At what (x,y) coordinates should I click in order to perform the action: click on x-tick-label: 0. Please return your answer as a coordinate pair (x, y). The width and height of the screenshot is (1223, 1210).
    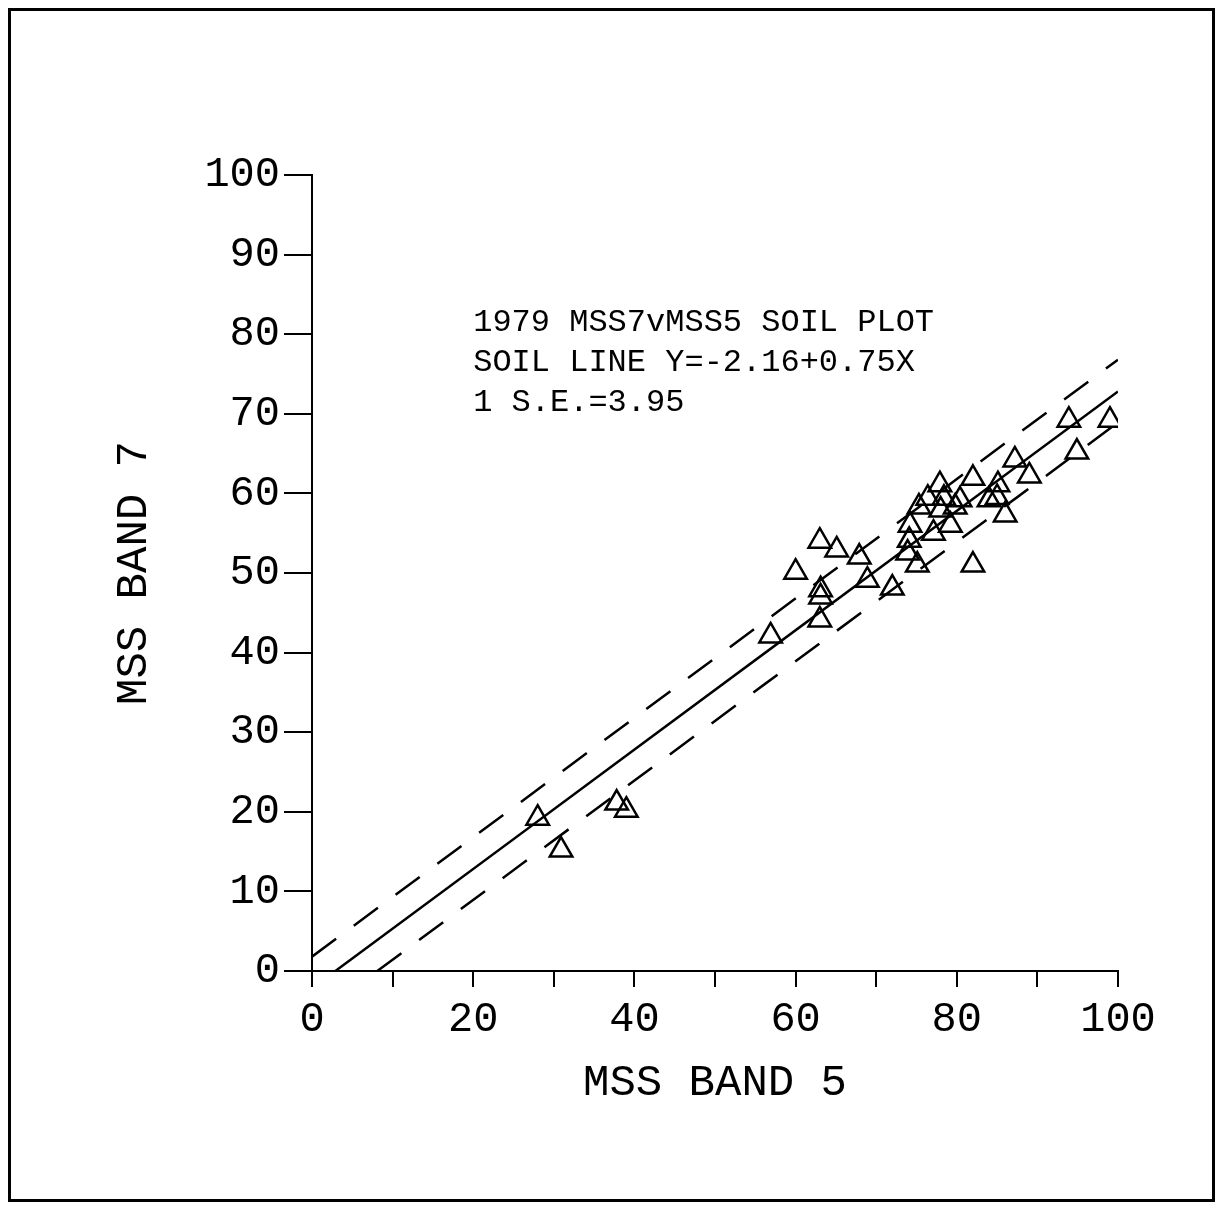
    Looking at the image, I should click on (312, 1020).